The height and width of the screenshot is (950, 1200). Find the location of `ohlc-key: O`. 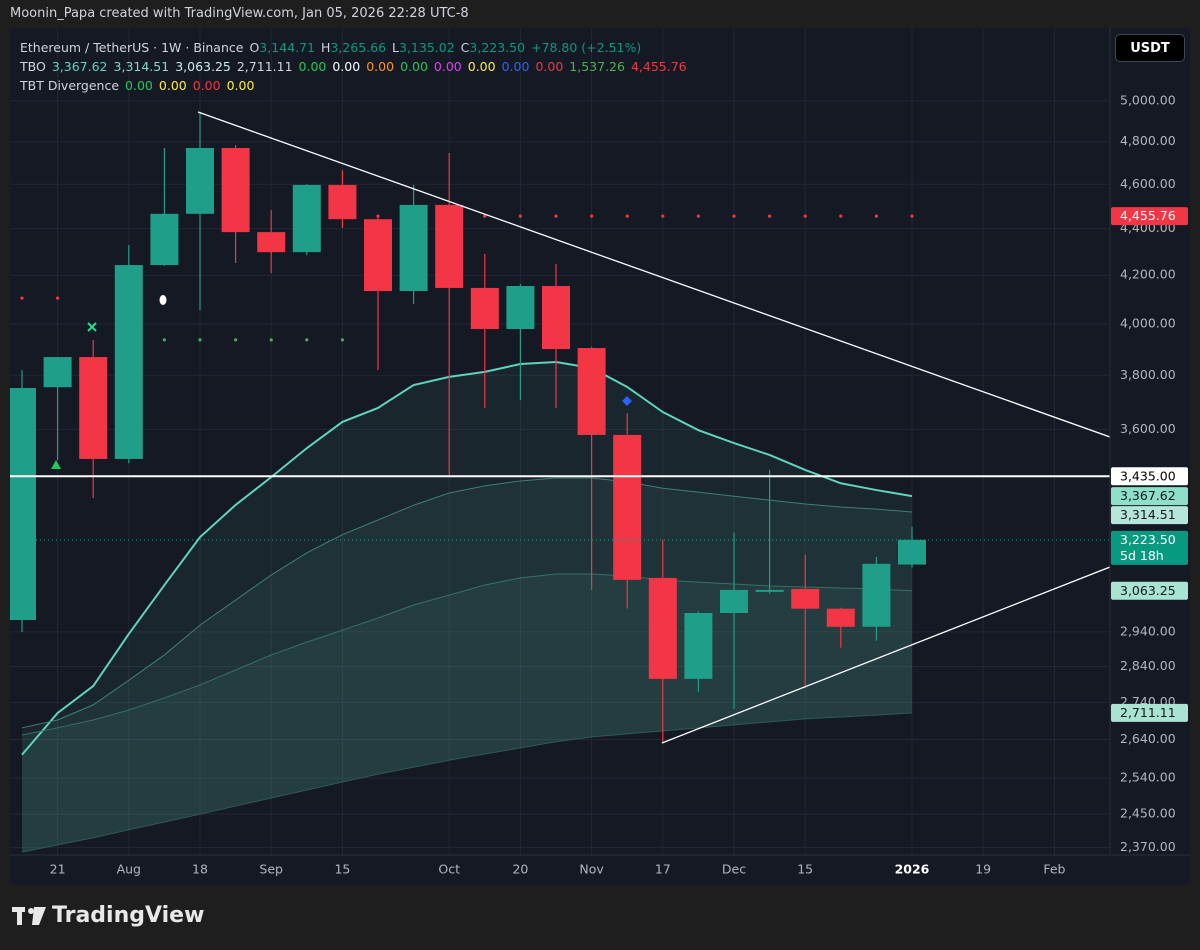

ohlc-key: O is located at coordinates (254, 47).